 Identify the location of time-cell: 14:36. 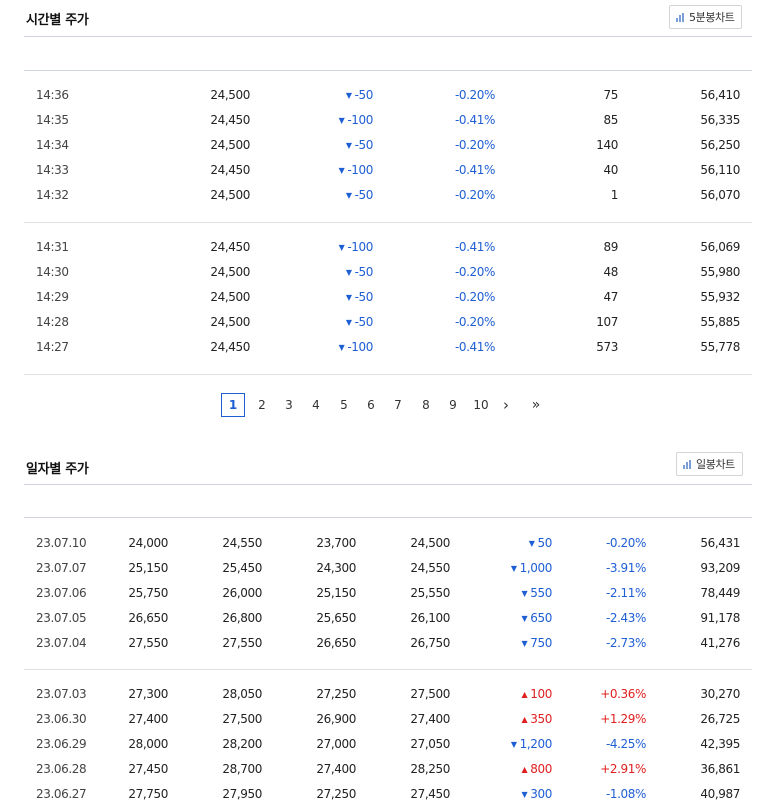
(52, 95).